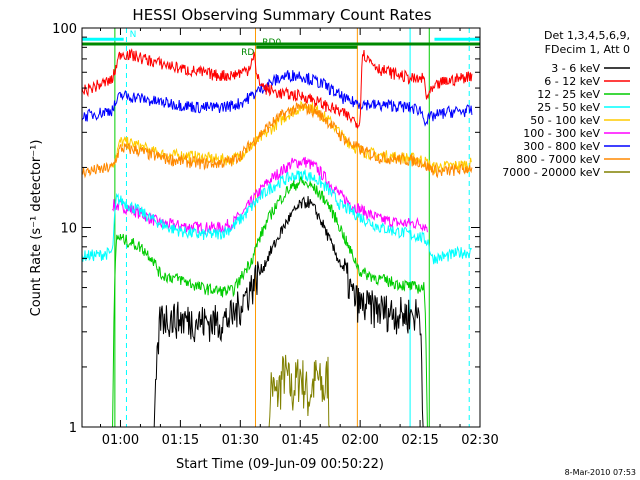 The width and height of the screenshot is (640, 480). I want to click on legend-label-5: 50 - 100 keV, so click(565, 120).